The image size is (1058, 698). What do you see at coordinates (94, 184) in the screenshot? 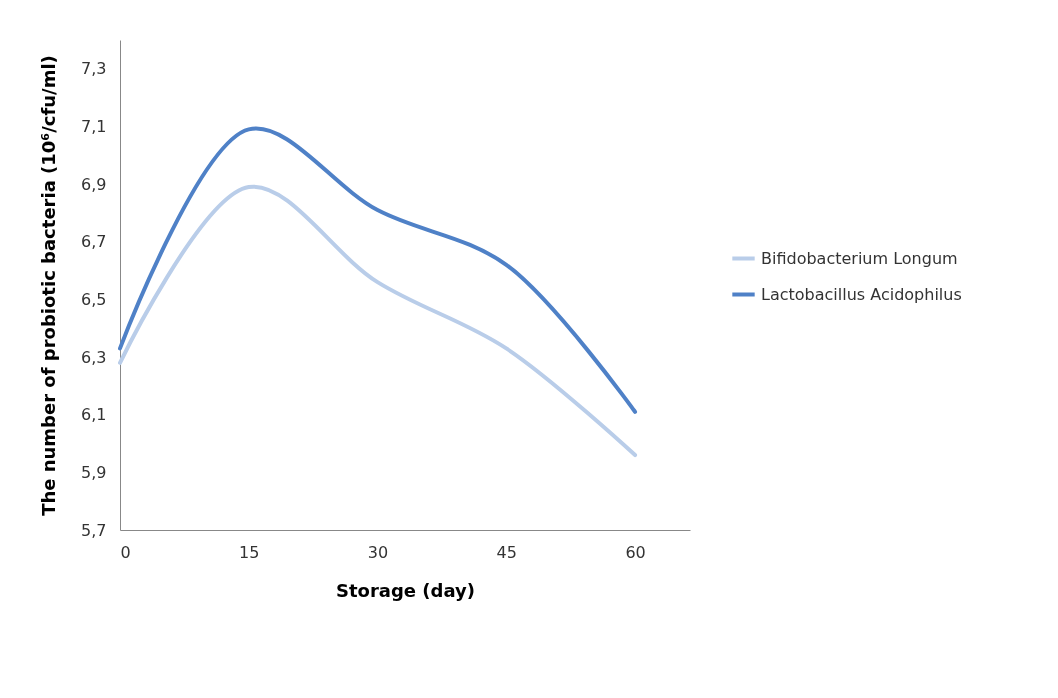
I see `y-tick-label: 6,9` at bounding box center [94, 184].